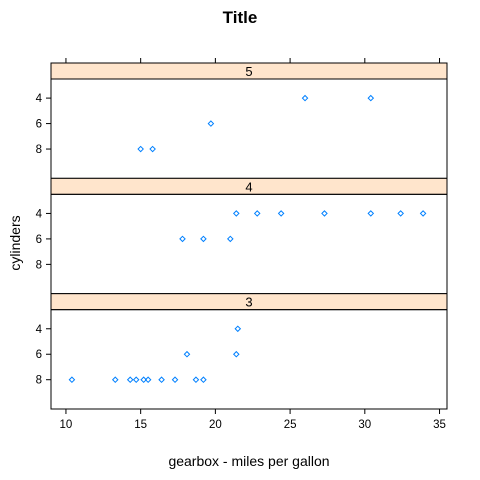 The height and width of the screenshot is (480, 480). I want to click on x-tick-label: 10, so click(66, 425).